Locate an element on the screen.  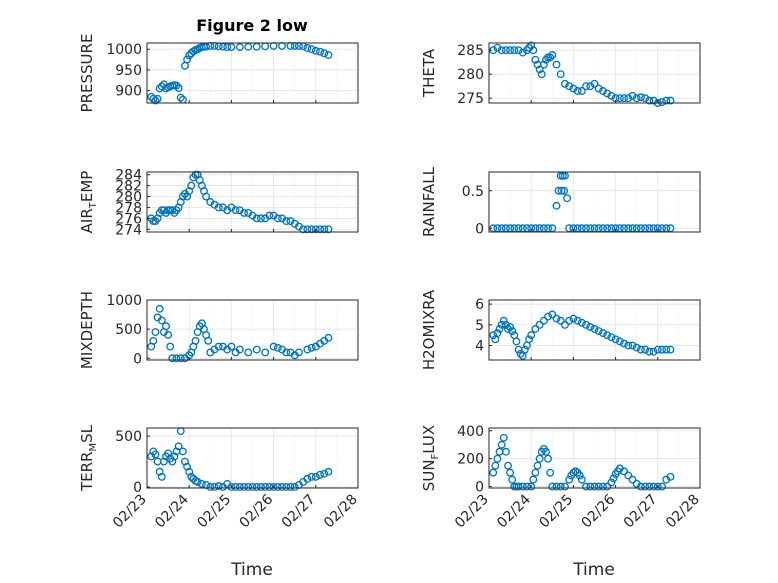
y-axis-label: H2OMIXRA is located at coordinates (429, 329).